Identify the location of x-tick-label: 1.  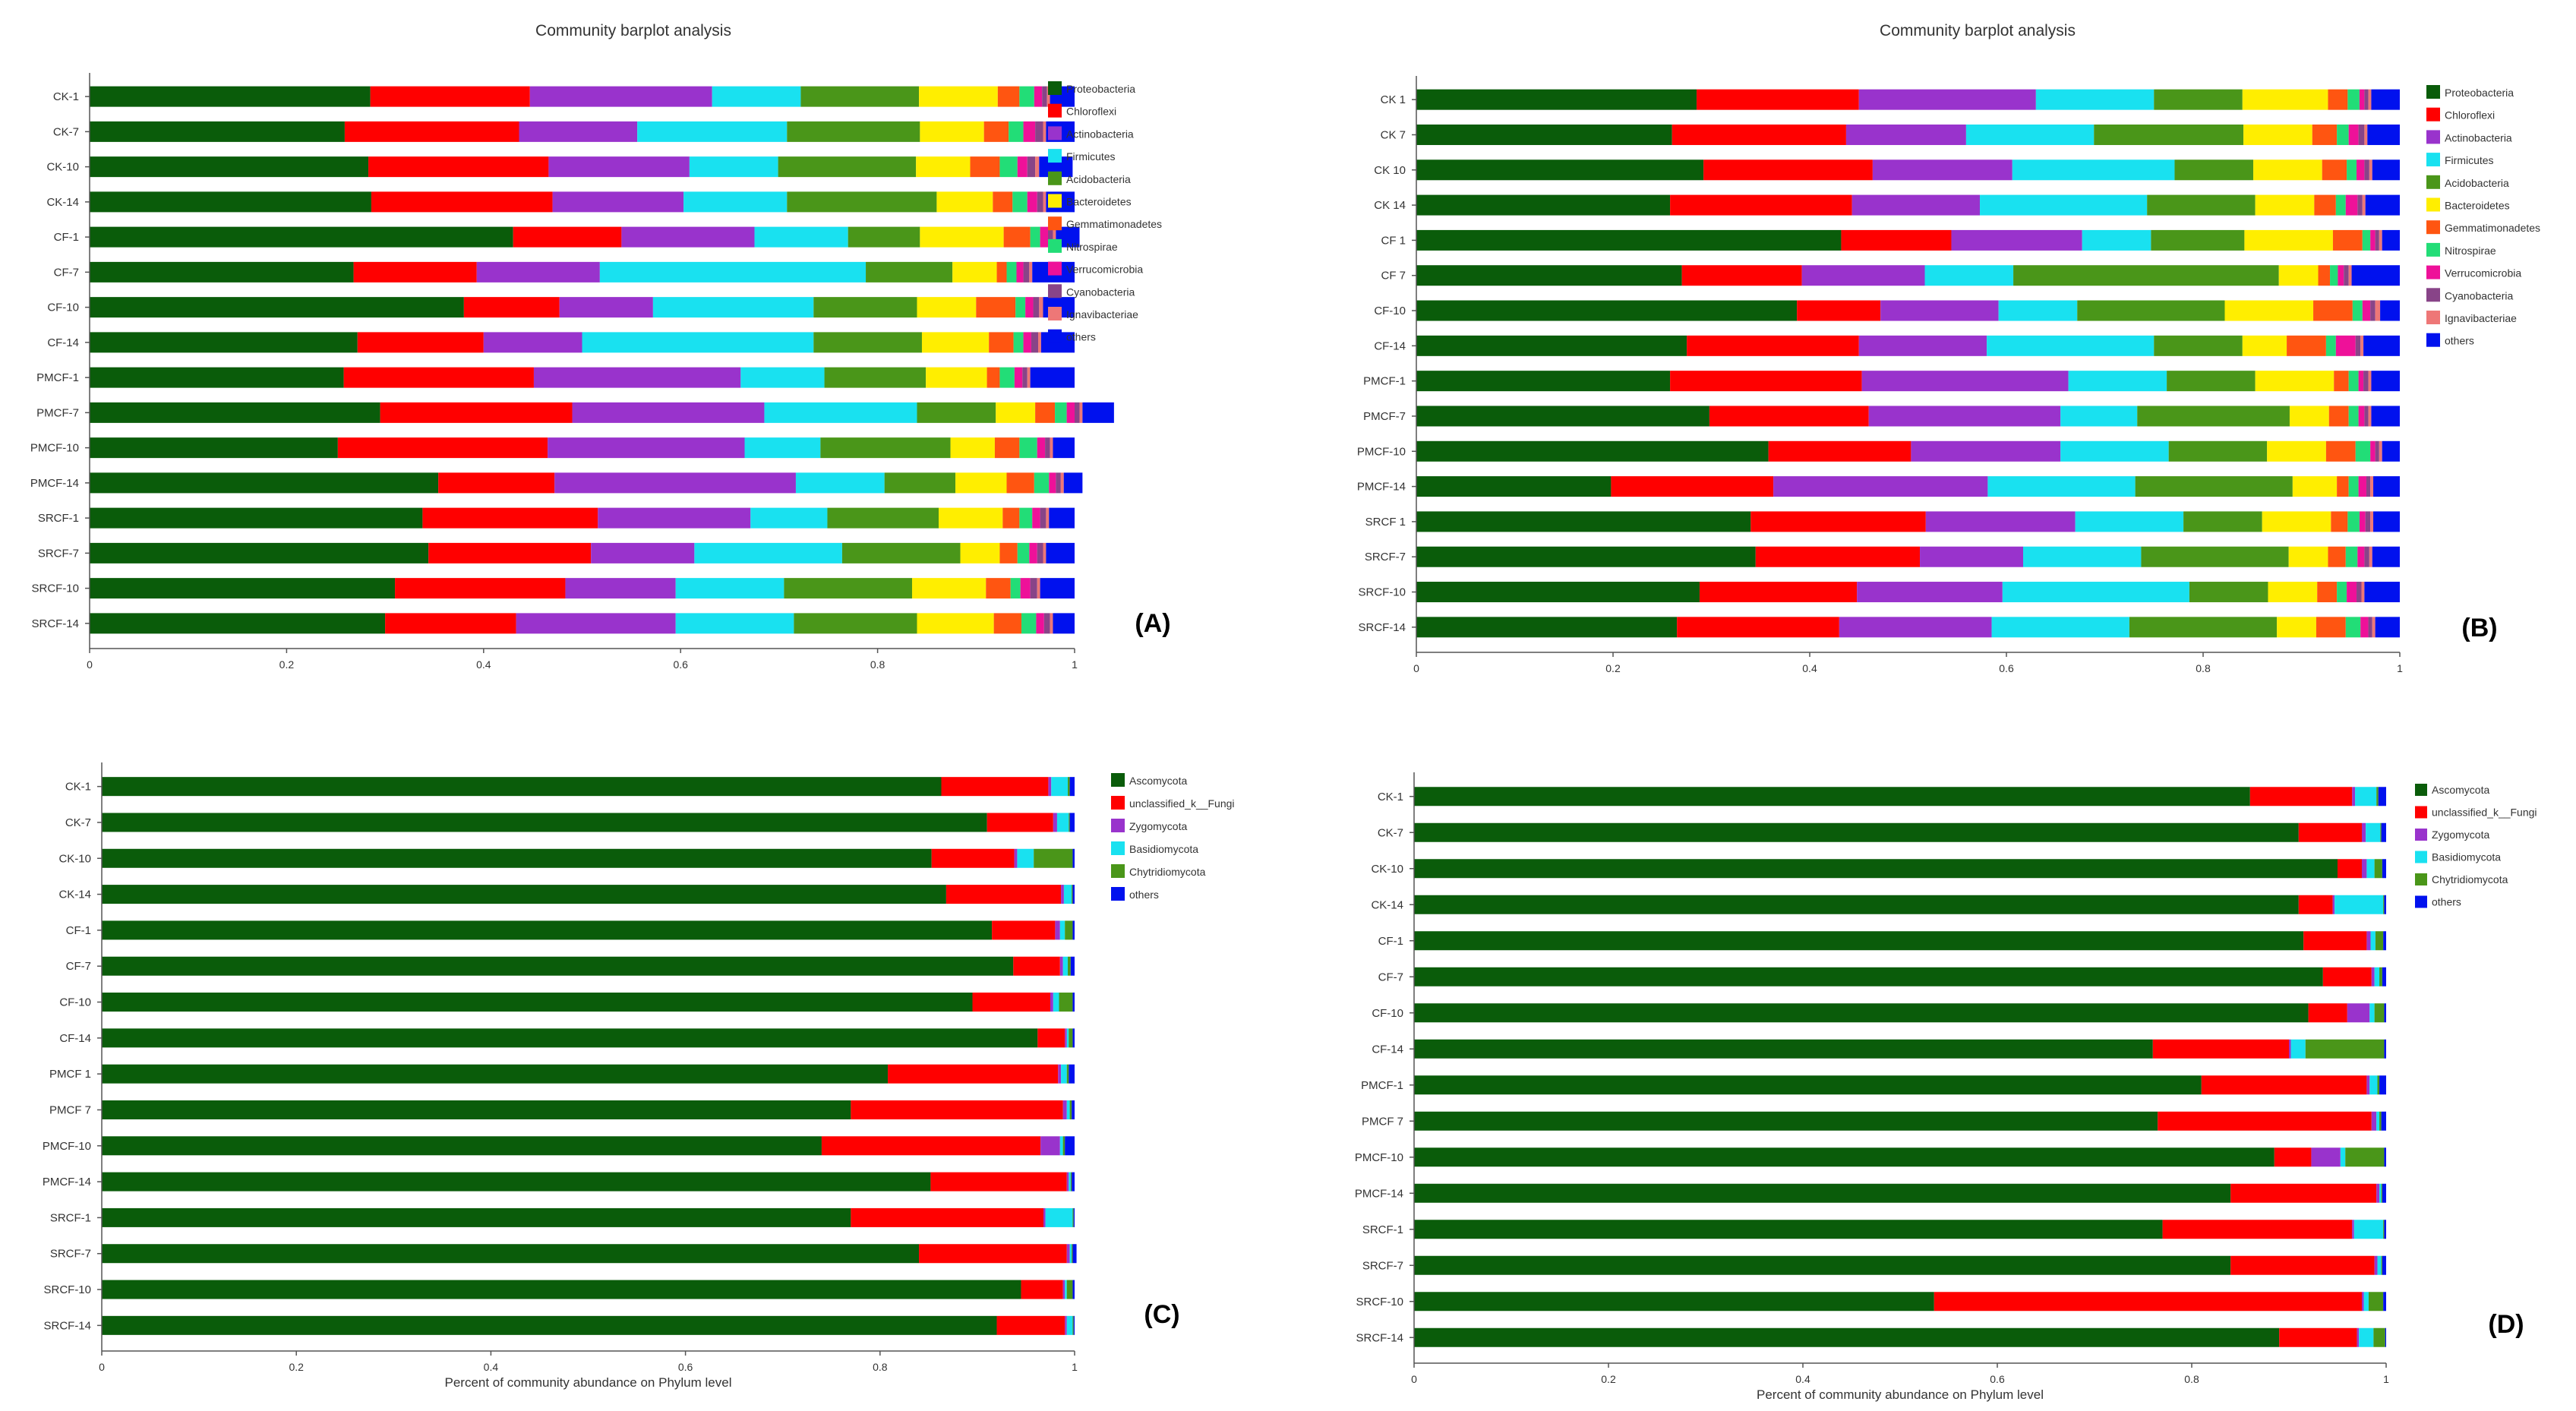
(1075, 1367).